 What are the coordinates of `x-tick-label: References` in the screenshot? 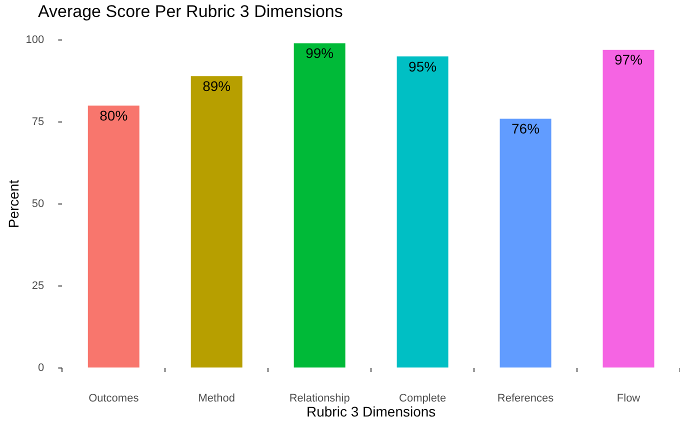 It's located at (525, 398).